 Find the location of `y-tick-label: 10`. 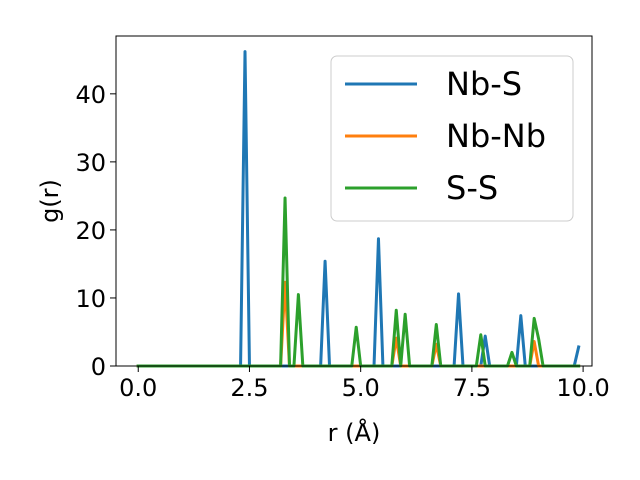

y-tick-label: 10 is located at coordinates (90, 299).